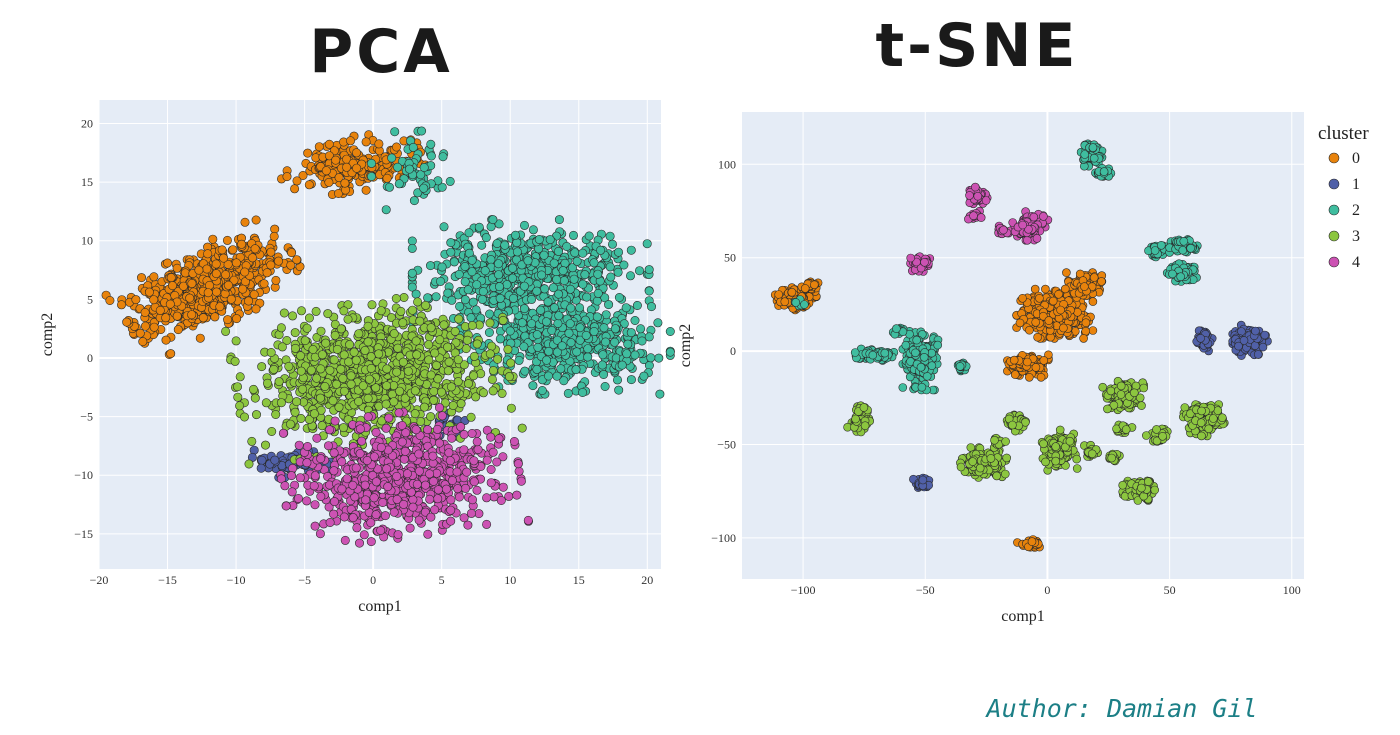 The width and height of the screenshot is (1400, 735). I want to click on pca-title: PCA, so click(380, 52).